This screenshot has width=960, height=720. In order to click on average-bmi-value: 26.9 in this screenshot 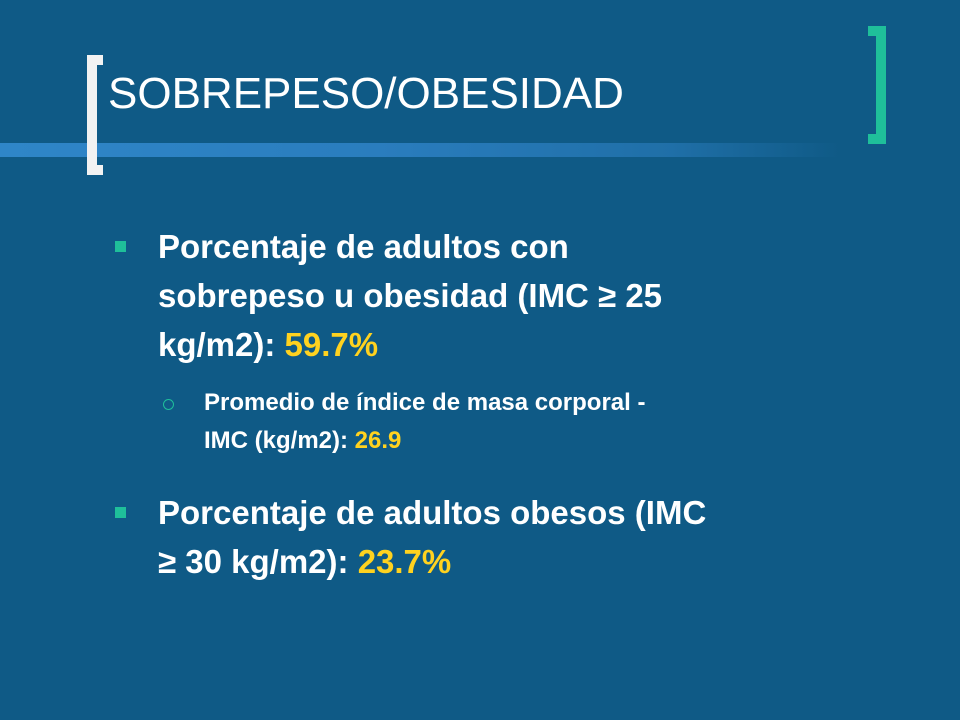, I will do `click(378, 440)`.